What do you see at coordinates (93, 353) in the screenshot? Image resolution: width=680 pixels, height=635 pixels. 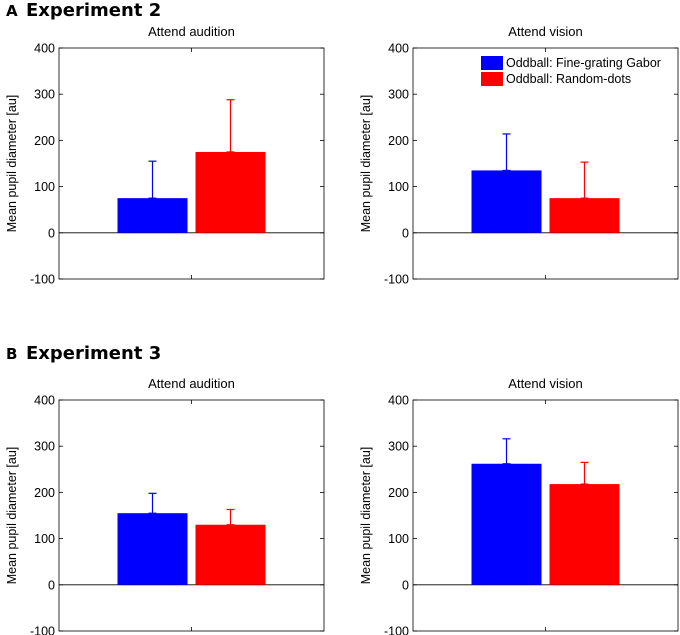 I see `section-b-title: Experiment 3` at bounding box center [93, 353].